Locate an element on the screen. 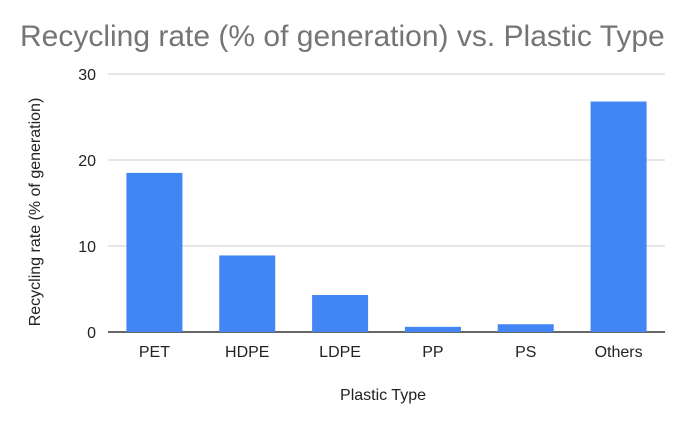 This screenshot has width=685, height=424. bar-others is located at coordinates (618, 217).